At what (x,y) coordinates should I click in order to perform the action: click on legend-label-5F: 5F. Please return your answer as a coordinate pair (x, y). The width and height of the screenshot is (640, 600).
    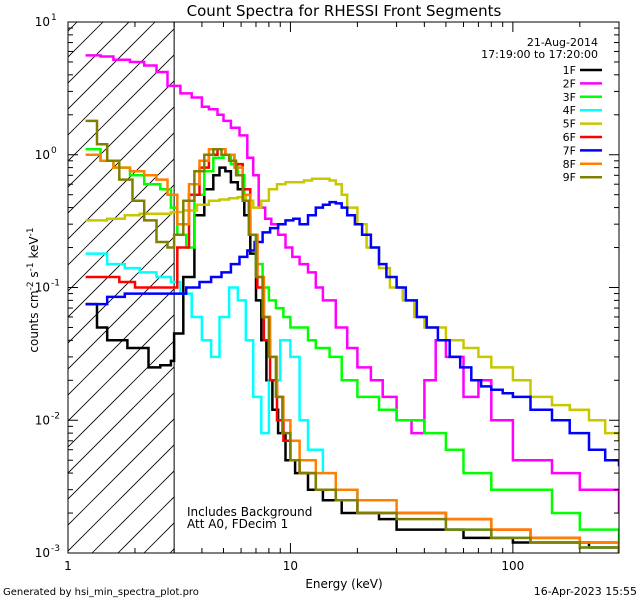
    Looking at the image, I should click on (569, 124).